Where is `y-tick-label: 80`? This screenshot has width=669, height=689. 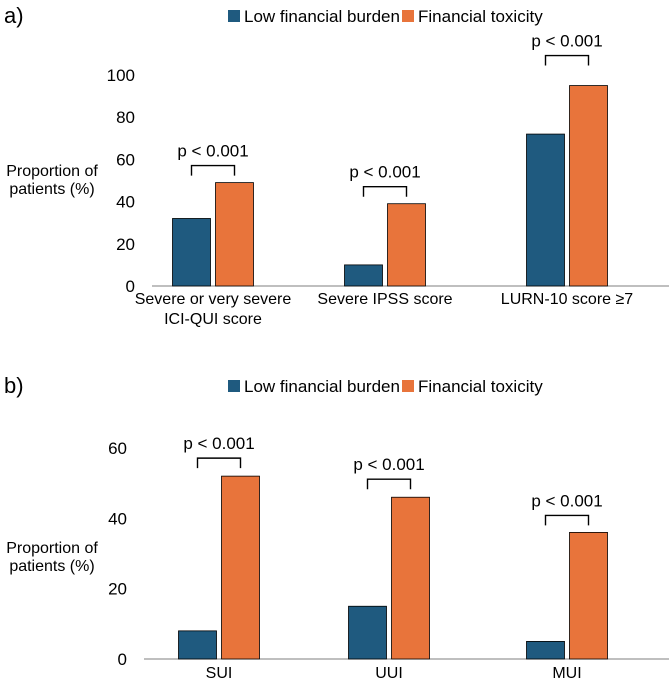
y-tick-label: 80 is located at coordinates (125, 117).